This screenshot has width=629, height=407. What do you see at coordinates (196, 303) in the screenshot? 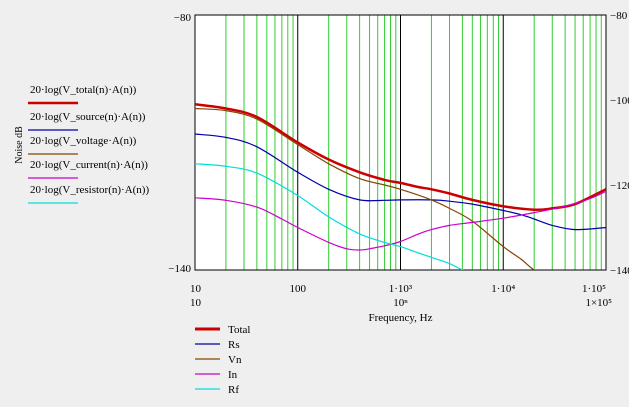
I see `x-range-left: 10` at bounding box center [196, 303].